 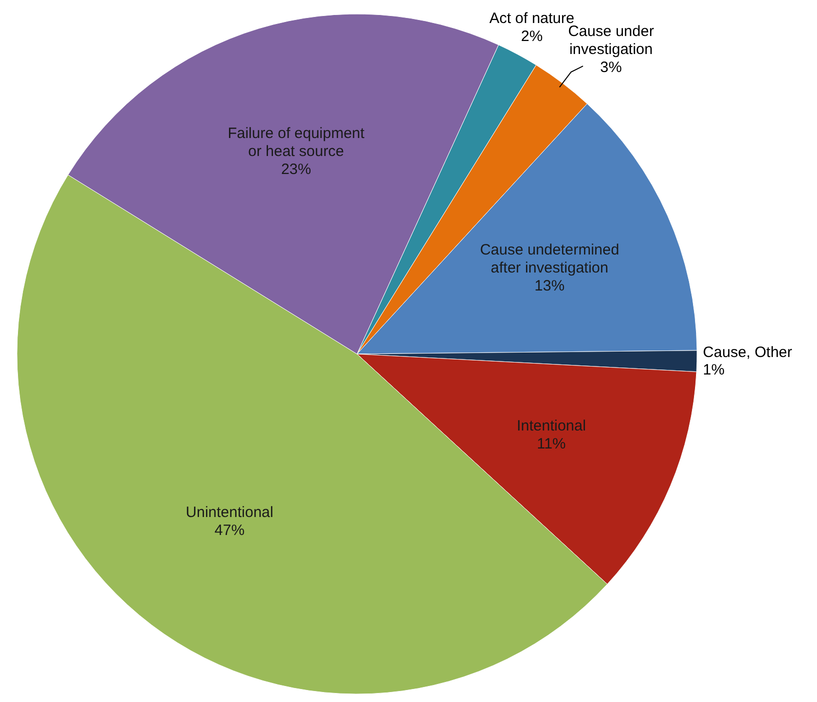 I want to click on data-label: 11%, so click(x=551, y=444).